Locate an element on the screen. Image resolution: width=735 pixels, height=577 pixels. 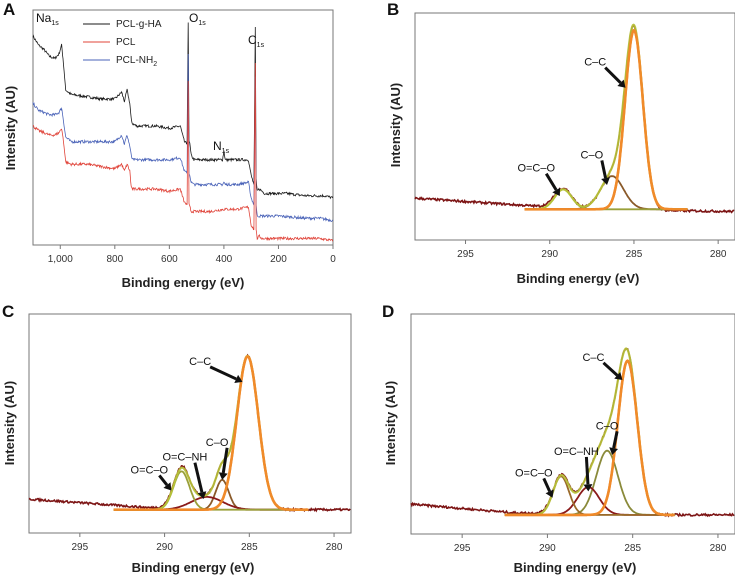
component-peak-o=c-o is located at coordinates (606, 199).